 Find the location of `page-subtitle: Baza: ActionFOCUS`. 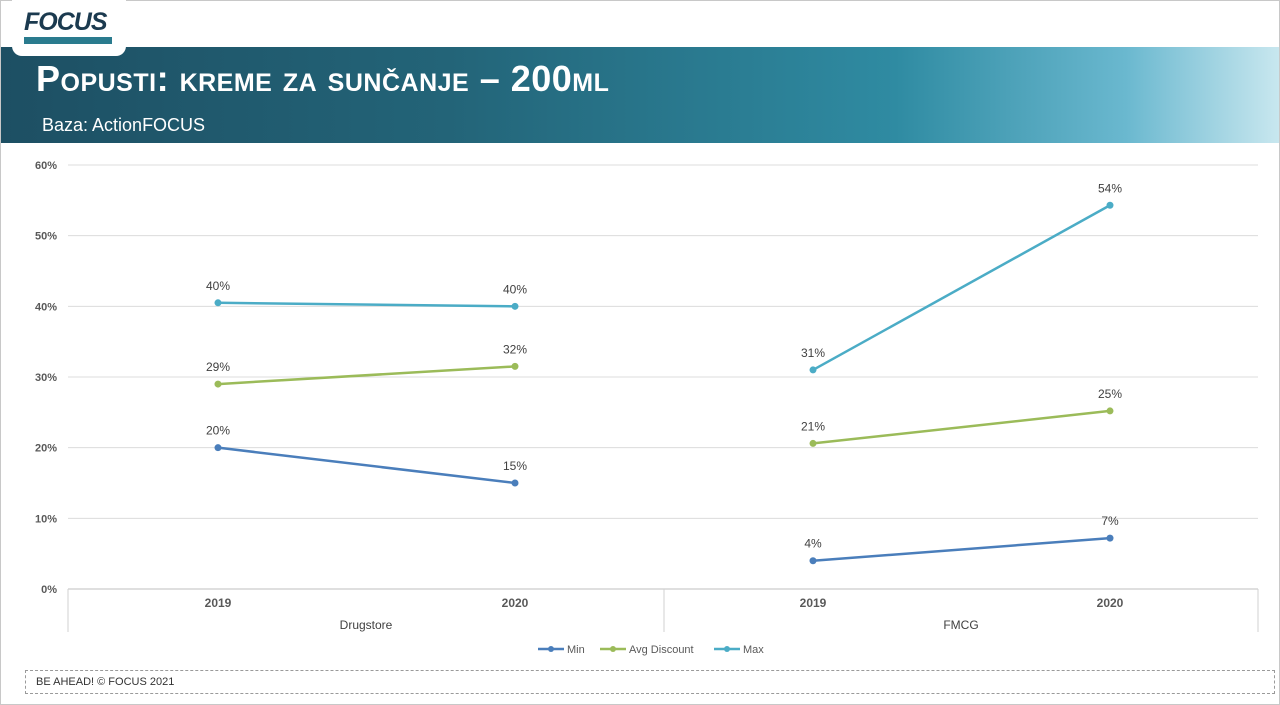

page-subtitle: Baza: ActionFOCUS is located at coordinates (124, 125).